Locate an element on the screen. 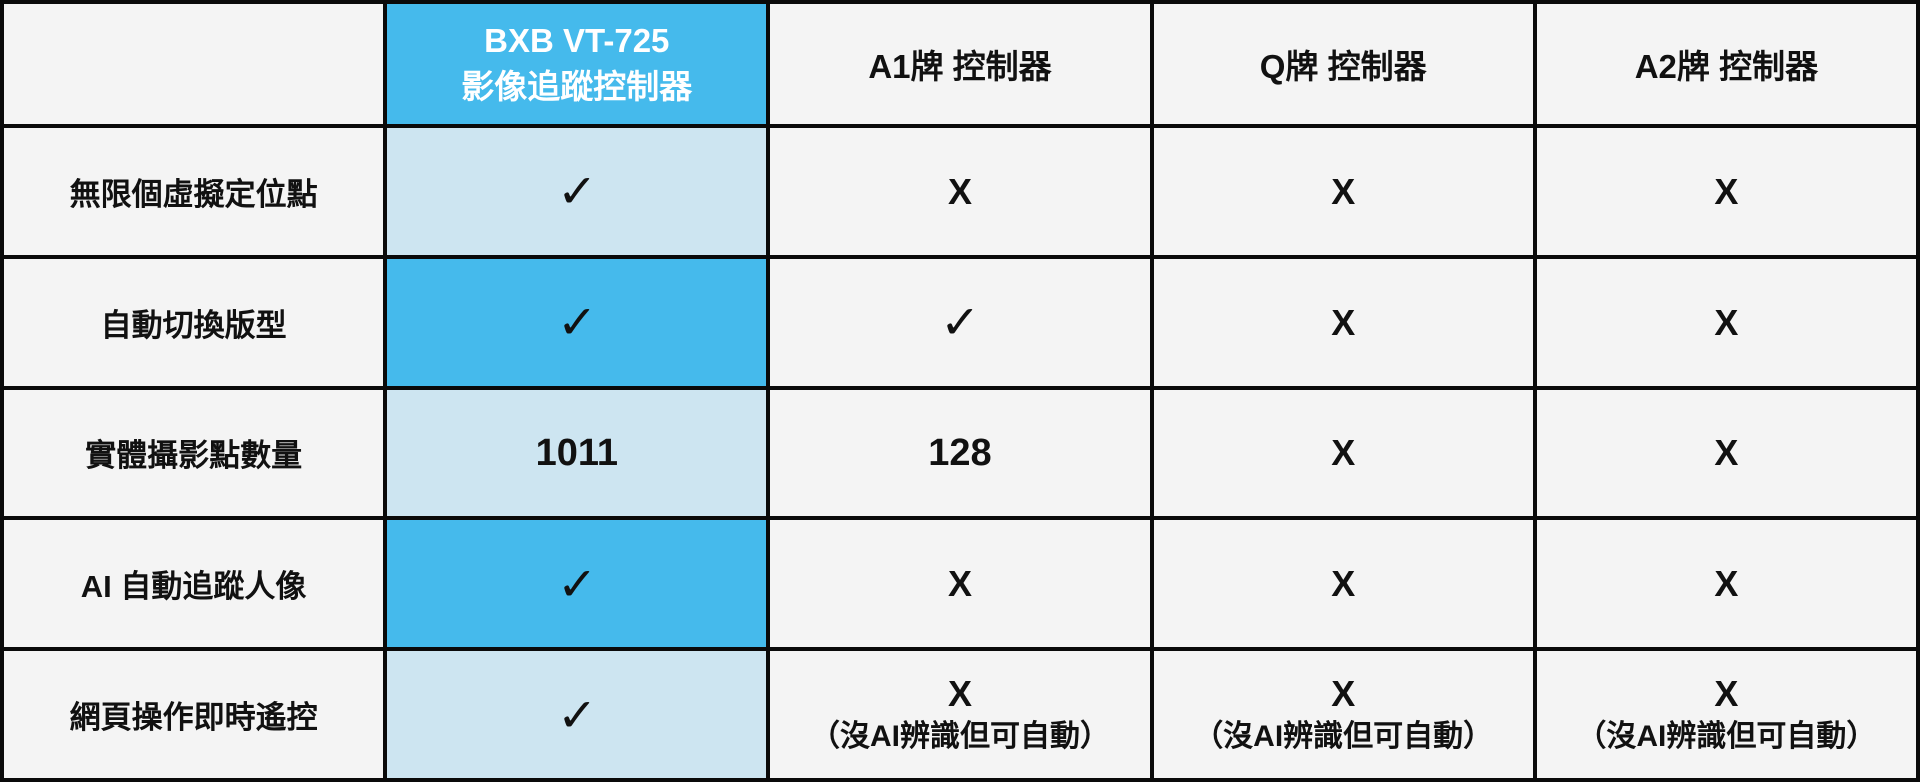 This screenshot has width=1920, height=782. cell-auto-layout-a1: ✓ is located at coordinates (960, 322).